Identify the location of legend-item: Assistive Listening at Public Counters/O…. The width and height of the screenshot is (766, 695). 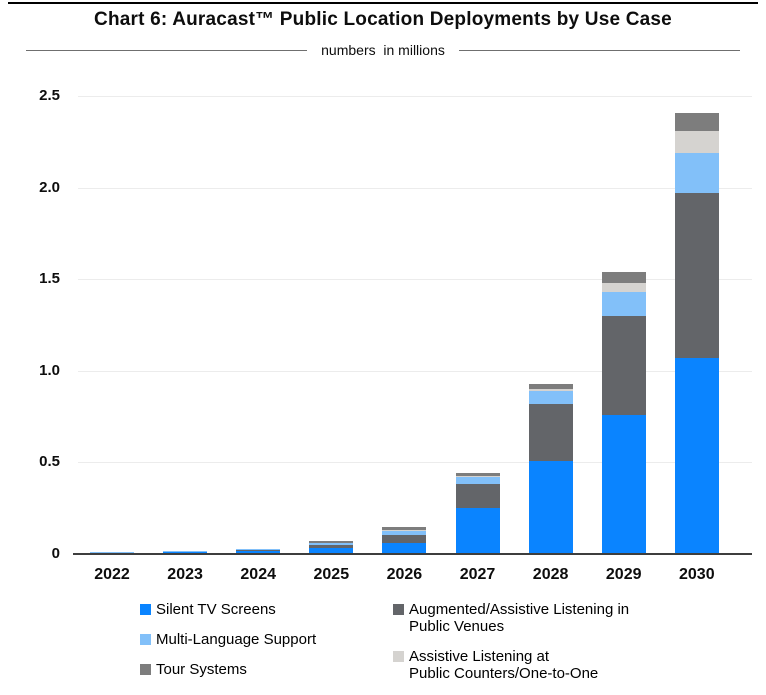
(538, 665).